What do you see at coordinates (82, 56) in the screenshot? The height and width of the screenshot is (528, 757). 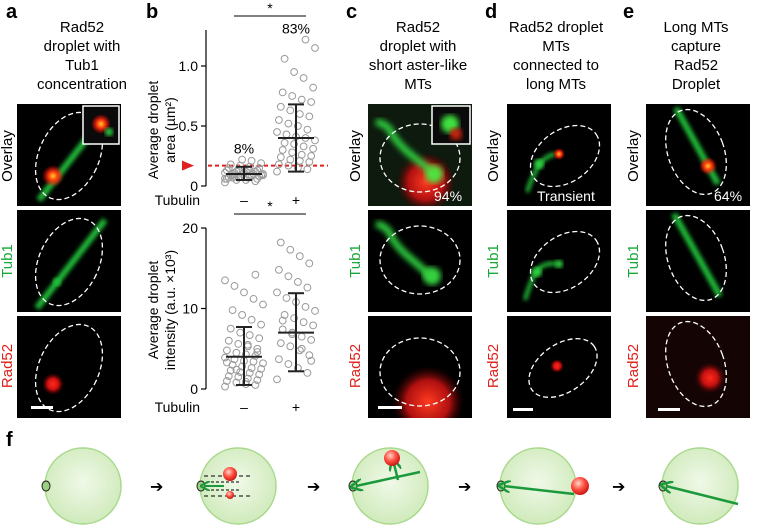 I see `panel-a-title: Rad52 droplet with Tub1 concentration` at bounding box center [82, 56].